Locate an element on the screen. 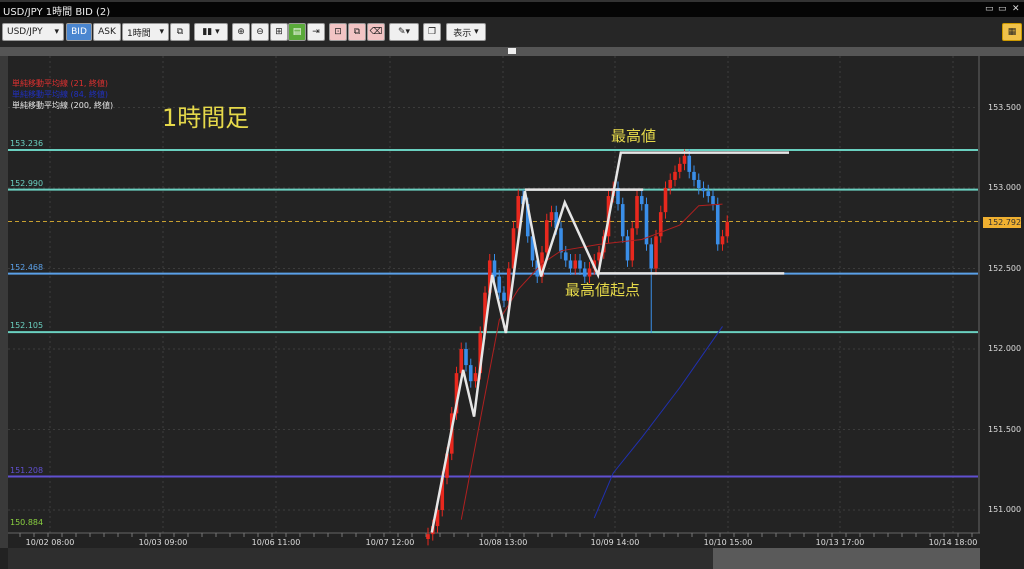 The width and height of the screenshot is (1024, 569). level-label: 152.105 is located at coordinates (27, 326).